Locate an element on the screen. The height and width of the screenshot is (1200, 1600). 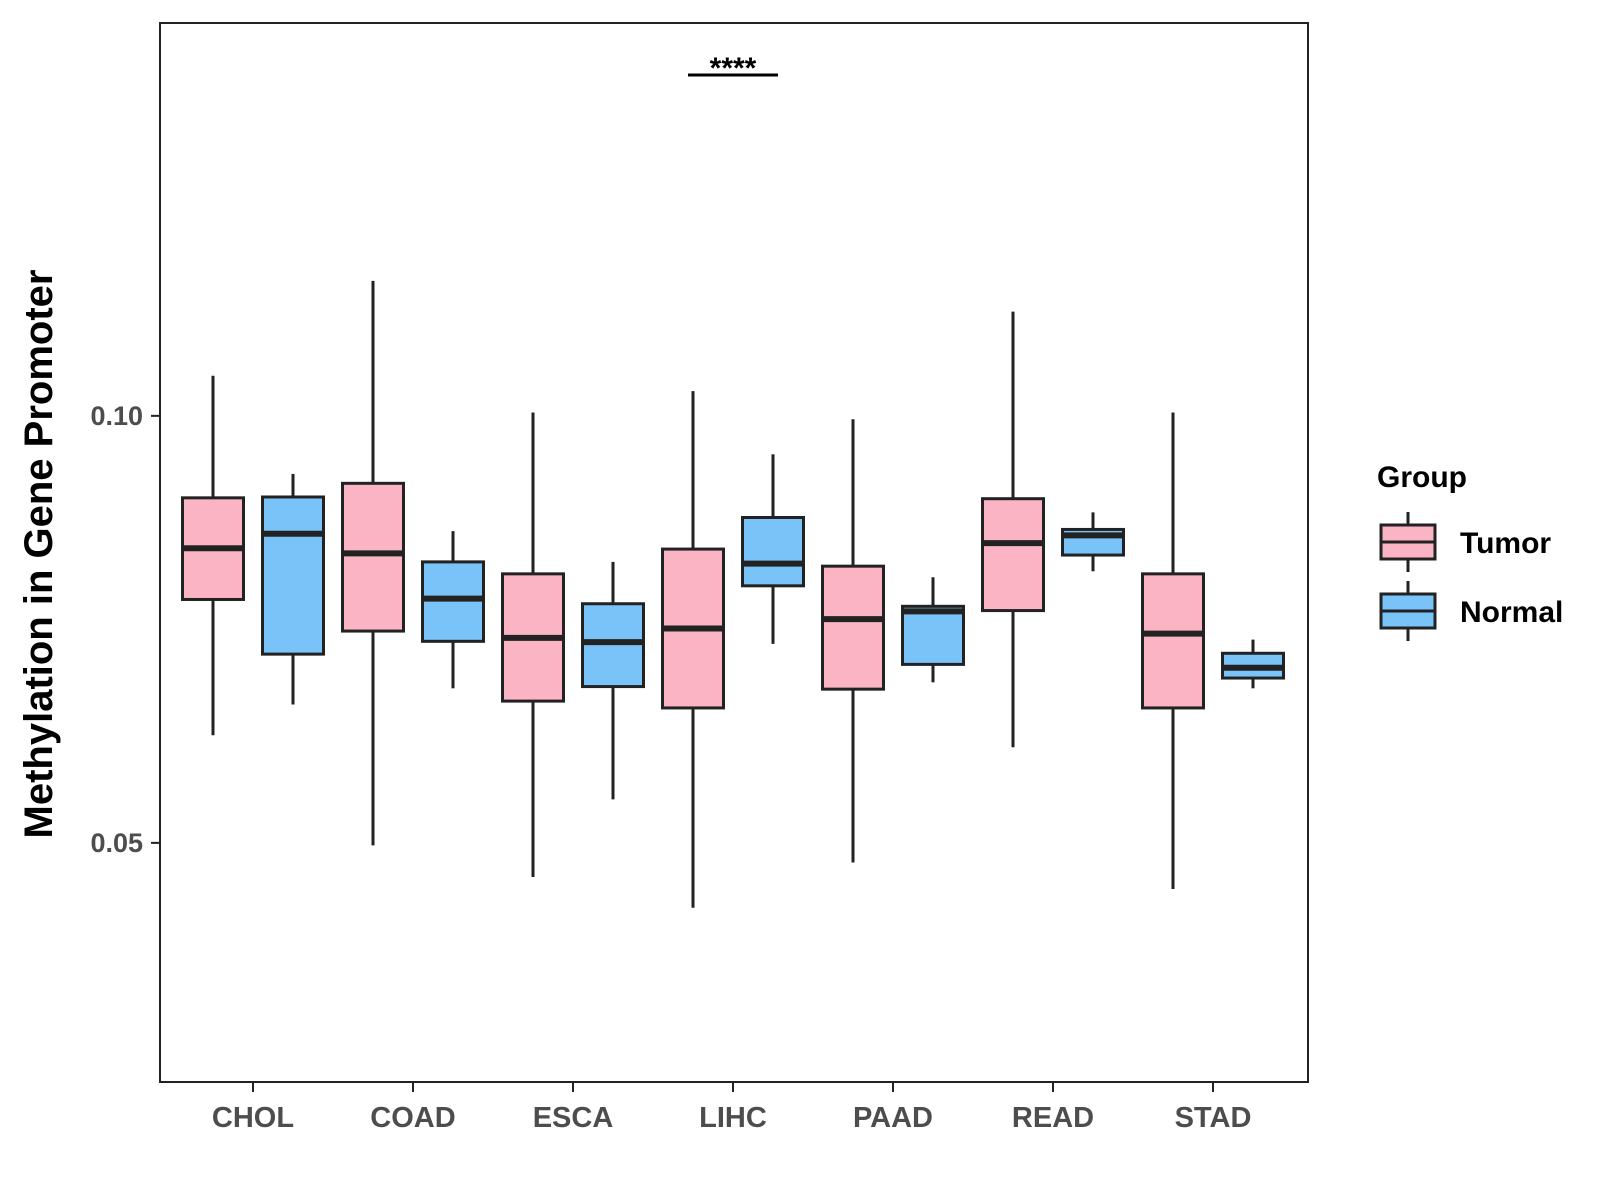
box-normal-read is located at coordinates (1093, 542).